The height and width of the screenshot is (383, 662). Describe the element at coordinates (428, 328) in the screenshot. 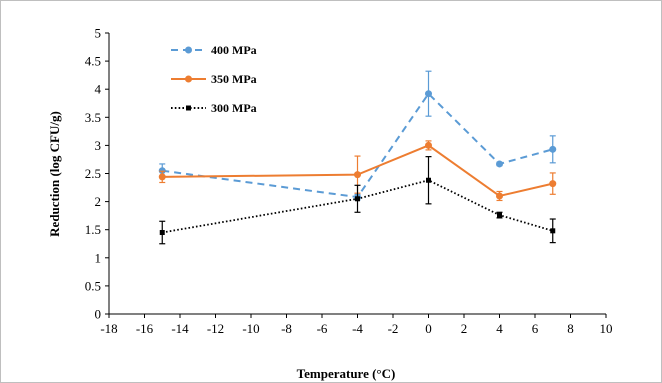

I see `x-tick-label: 0` at that location.